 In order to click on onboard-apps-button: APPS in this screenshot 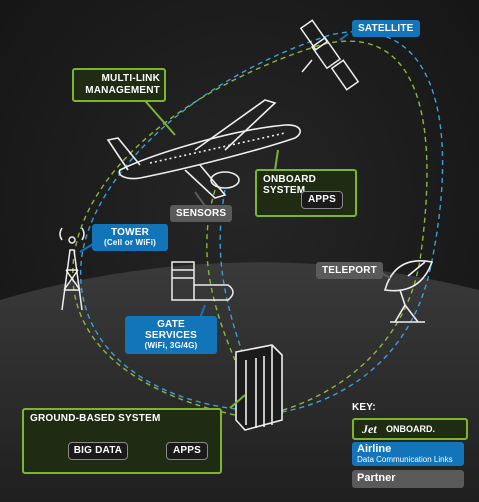, I will do `click(322, 200)`.